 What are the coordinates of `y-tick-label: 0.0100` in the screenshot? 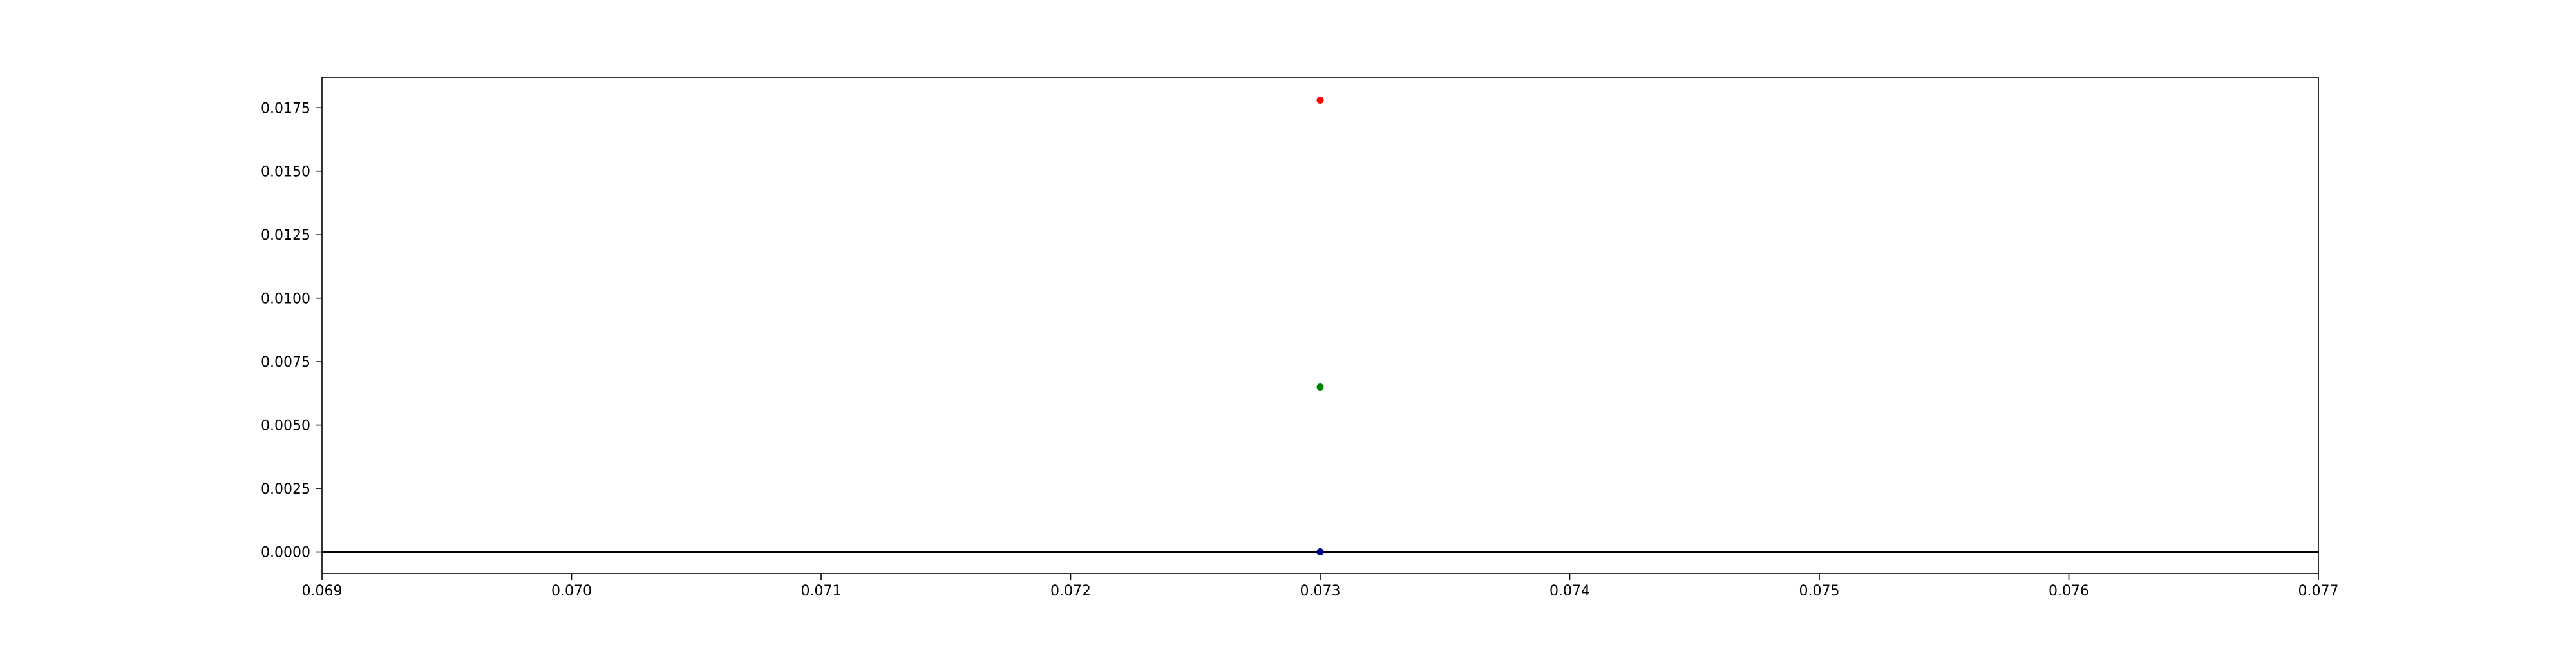 It's located at (285, 299).